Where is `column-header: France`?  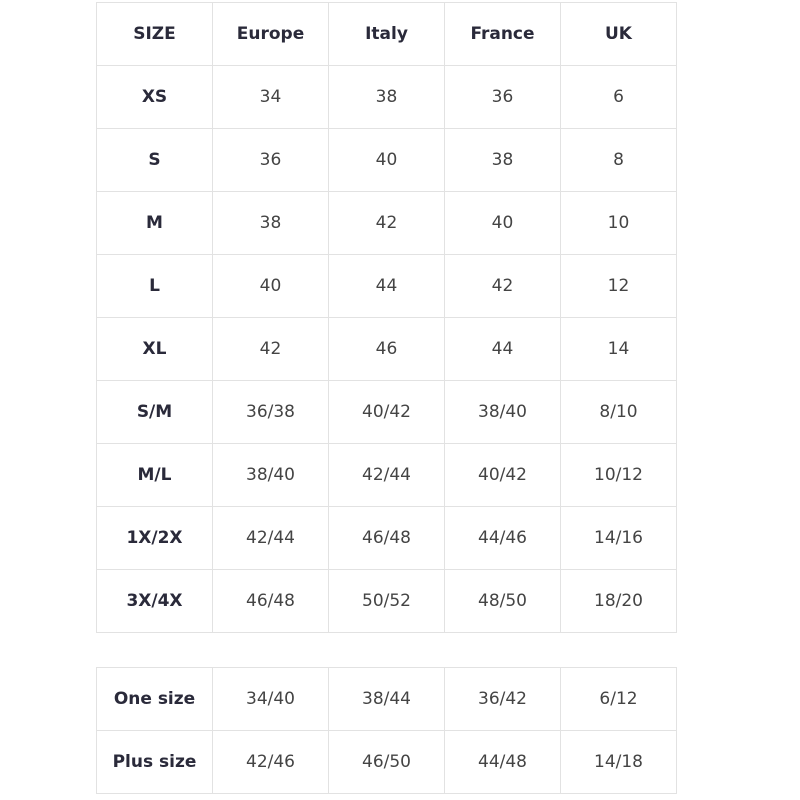 column-header: France is located at coordinates (502, 34).